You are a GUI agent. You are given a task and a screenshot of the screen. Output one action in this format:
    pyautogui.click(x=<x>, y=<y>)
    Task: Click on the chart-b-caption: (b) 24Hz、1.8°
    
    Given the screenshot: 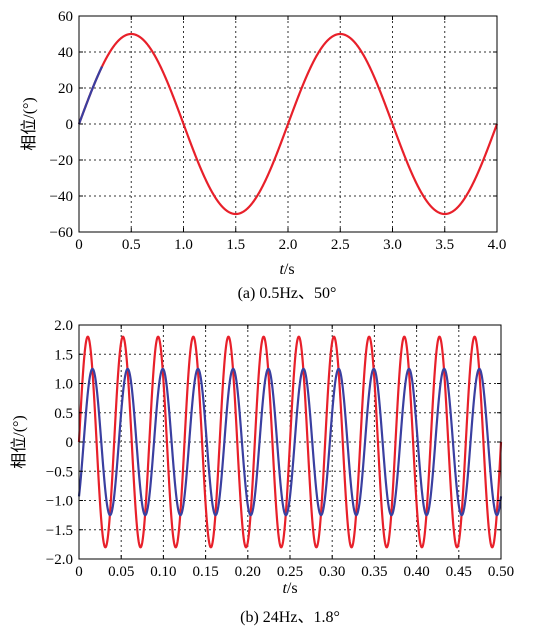 What is the action you would take?
    pyautogui.click(x=290, y=617)
    